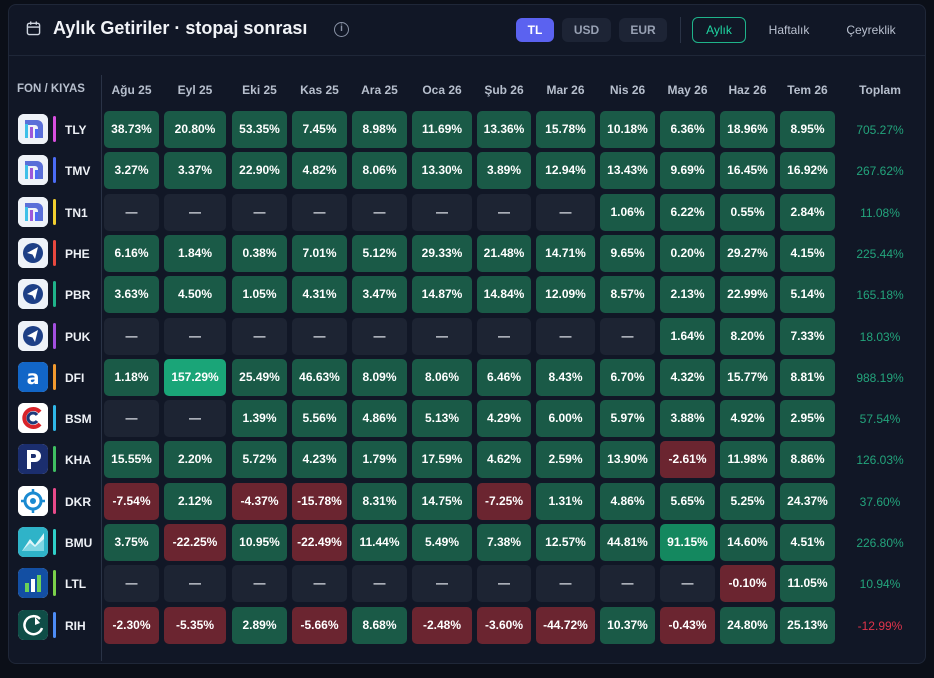  What do you see at coordinates (76, 584) in the screenshot?
I see `fund-code-label: LTL` at bounding box center [76, 584].